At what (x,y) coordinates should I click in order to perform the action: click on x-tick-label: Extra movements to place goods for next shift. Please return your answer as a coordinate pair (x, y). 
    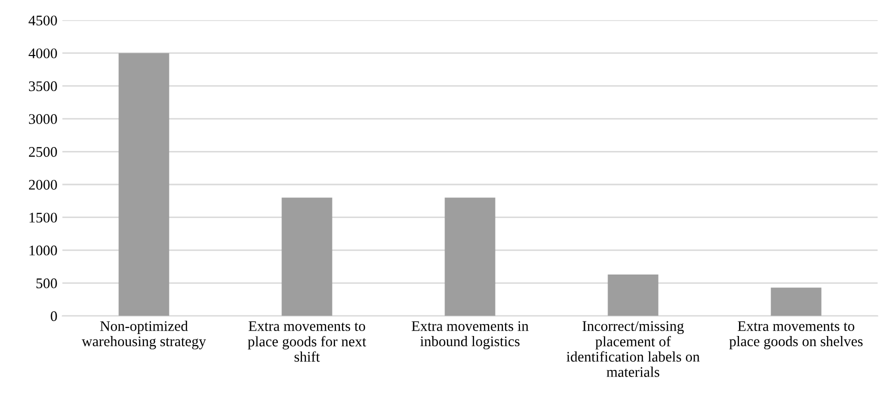
    Looking at the image, I should click on (307, 341).